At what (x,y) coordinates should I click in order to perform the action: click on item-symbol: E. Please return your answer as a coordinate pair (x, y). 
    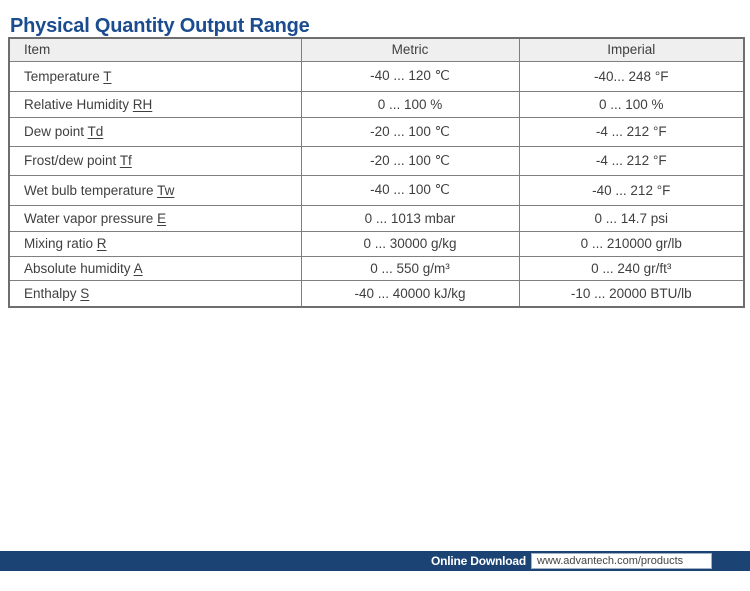
    Looking at the image, I should click on (162, 218).